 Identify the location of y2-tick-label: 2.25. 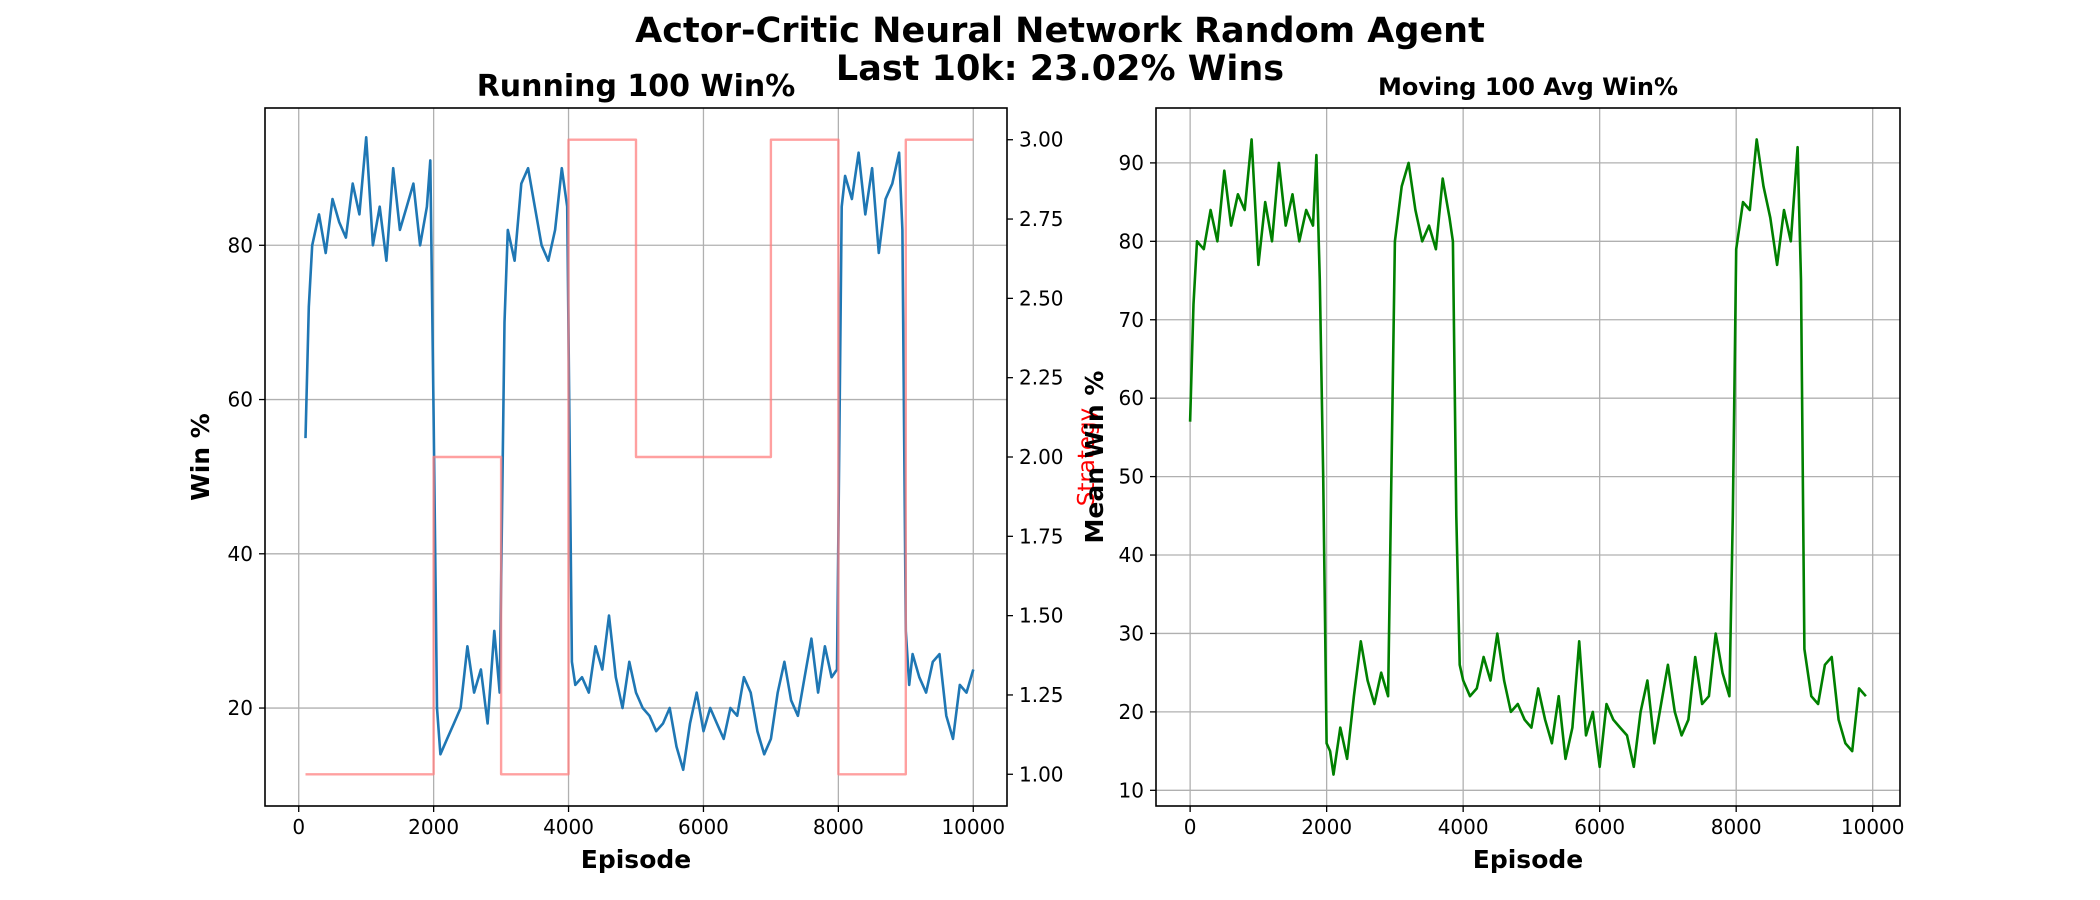
(1041, 378).